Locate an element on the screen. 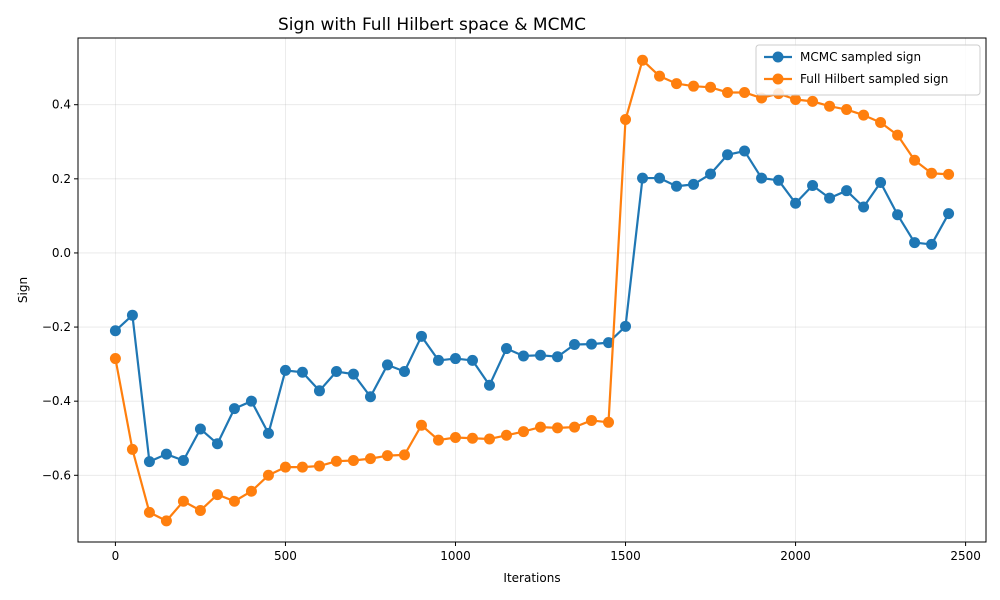  y-axis-label: Sign is located at coordinates (23, 290).